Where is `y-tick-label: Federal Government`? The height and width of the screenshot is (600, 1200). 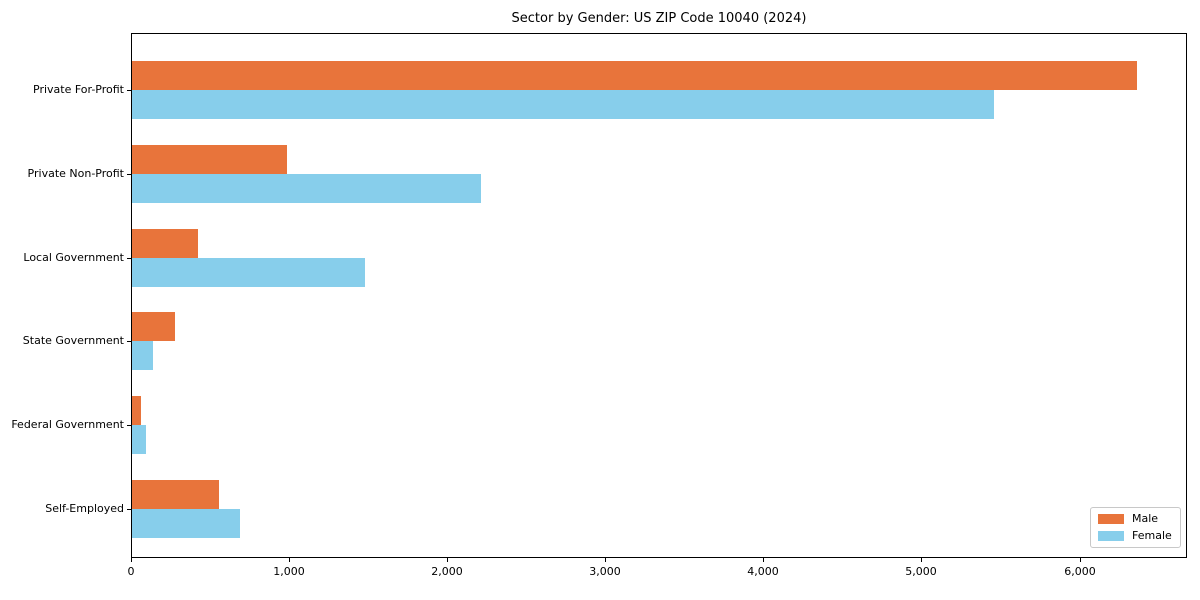 y-tick-label: Federal Government is located at coordinates (67, 424).